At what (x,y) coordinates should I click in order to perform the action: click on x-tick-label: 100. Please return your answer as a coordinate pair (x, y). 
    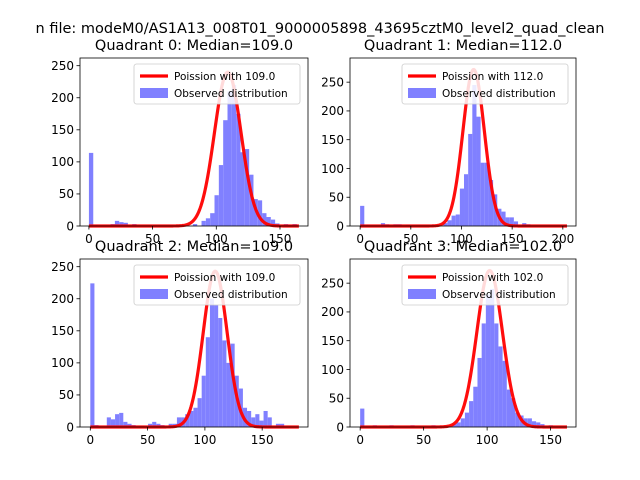
    Looking at the image, I should click on (216, 239).